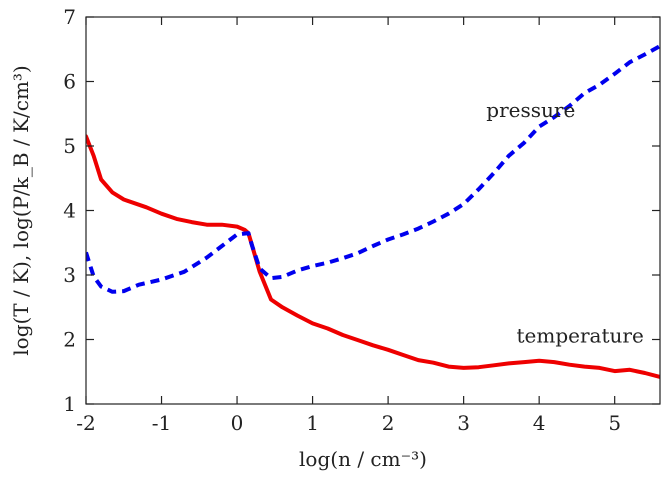 Image resolution: width=663 pixels, height=488 pixels. Describe the element at coordinates (530, 110) in the screenshot. I see `annotation-pressure: pressure` at that location.